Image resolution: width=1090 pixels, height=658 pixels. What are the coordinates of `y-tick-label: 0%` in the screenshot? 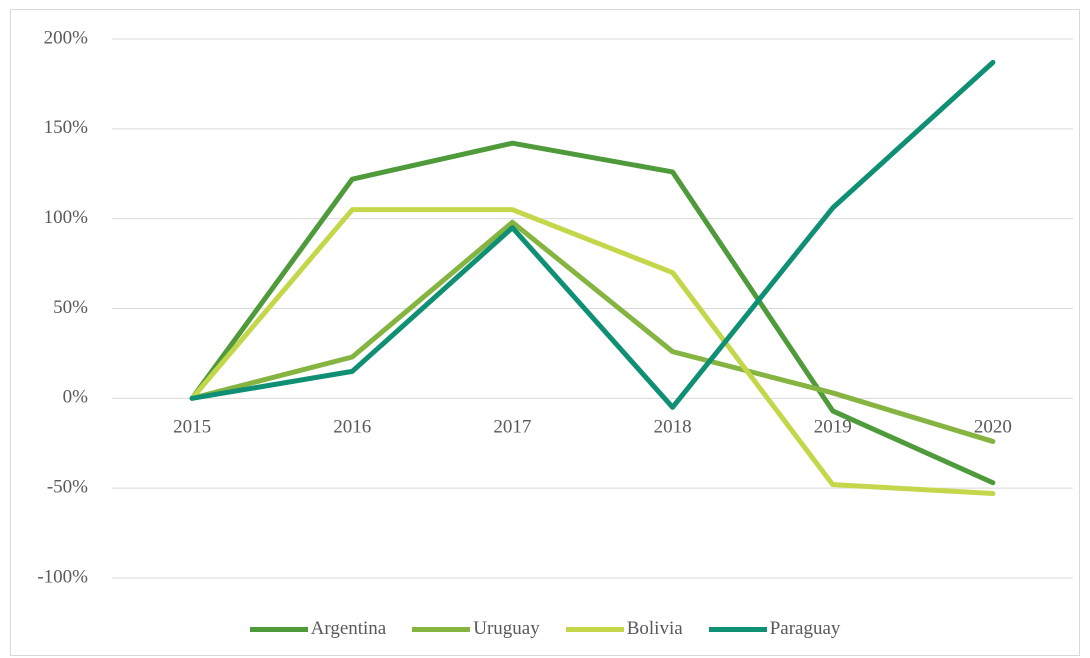 It's located at (76, 397).